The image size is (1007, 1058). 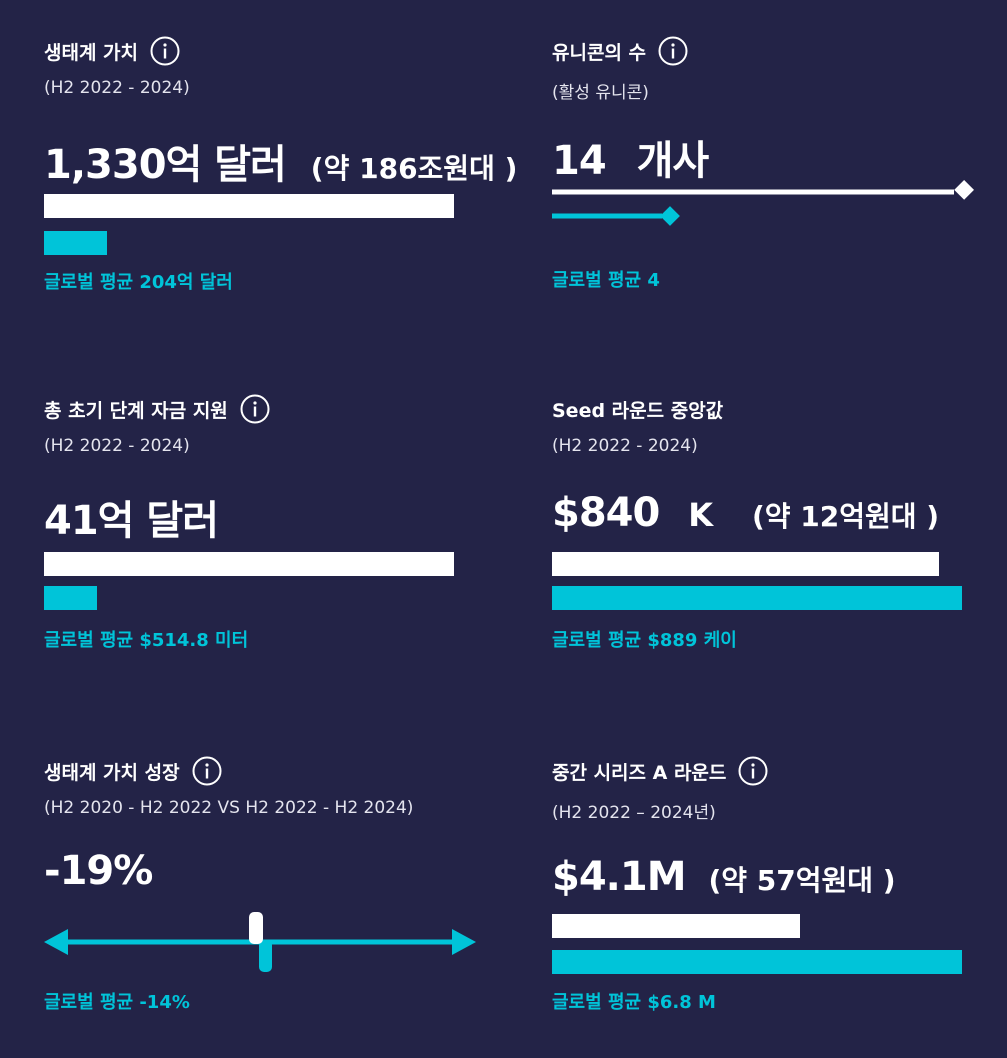 What do you see at coordinates (802, 880) in the screenshot?
I see `value-note: (약 57억원대 )` at bounding box center [802, 880].